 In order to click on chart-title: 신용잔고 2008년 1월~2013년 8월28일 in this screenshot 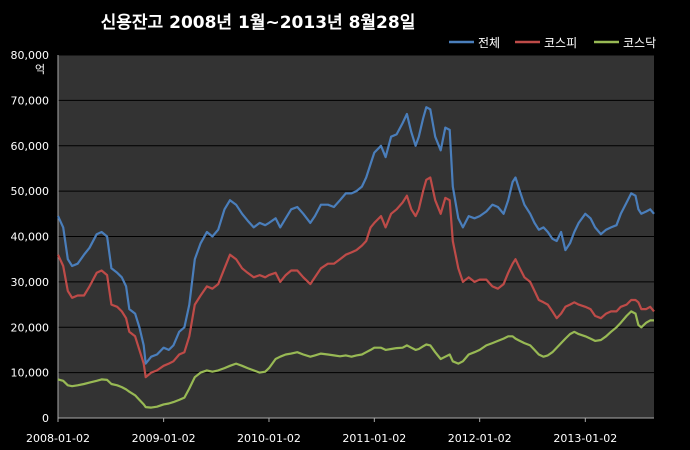, I will do `click(258, 23)`.